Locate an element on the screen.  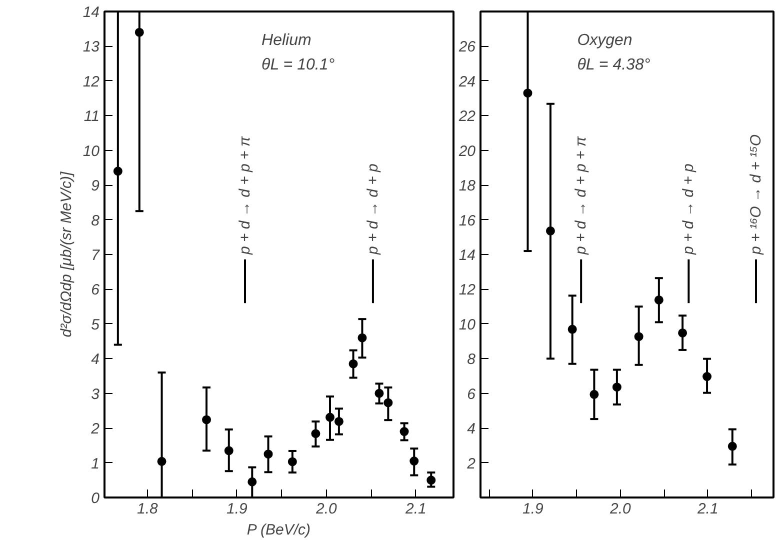
x-tick-label: 1.8 is located at coordinates (148, 509).